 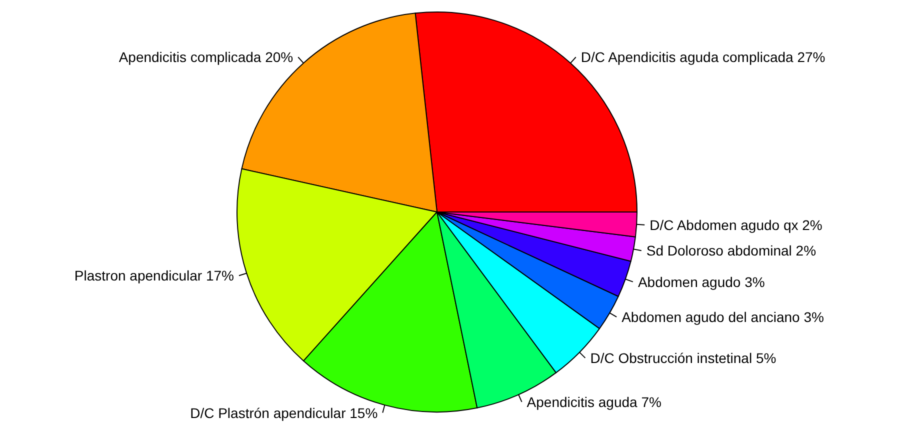 I want to click on slice-label: D/C Plastrón apendicular 15%, so click(x=284, y=412).